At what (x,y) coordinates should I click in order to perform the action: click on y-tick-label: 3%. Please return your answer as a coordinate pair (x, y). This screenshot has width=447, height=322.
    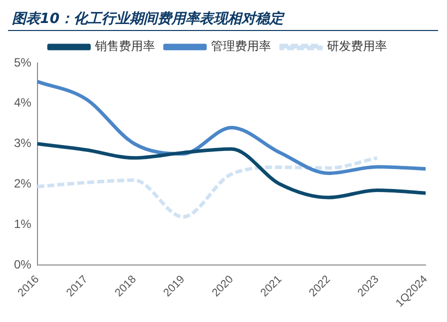
    Looking at the image, I should click on (23, 143).